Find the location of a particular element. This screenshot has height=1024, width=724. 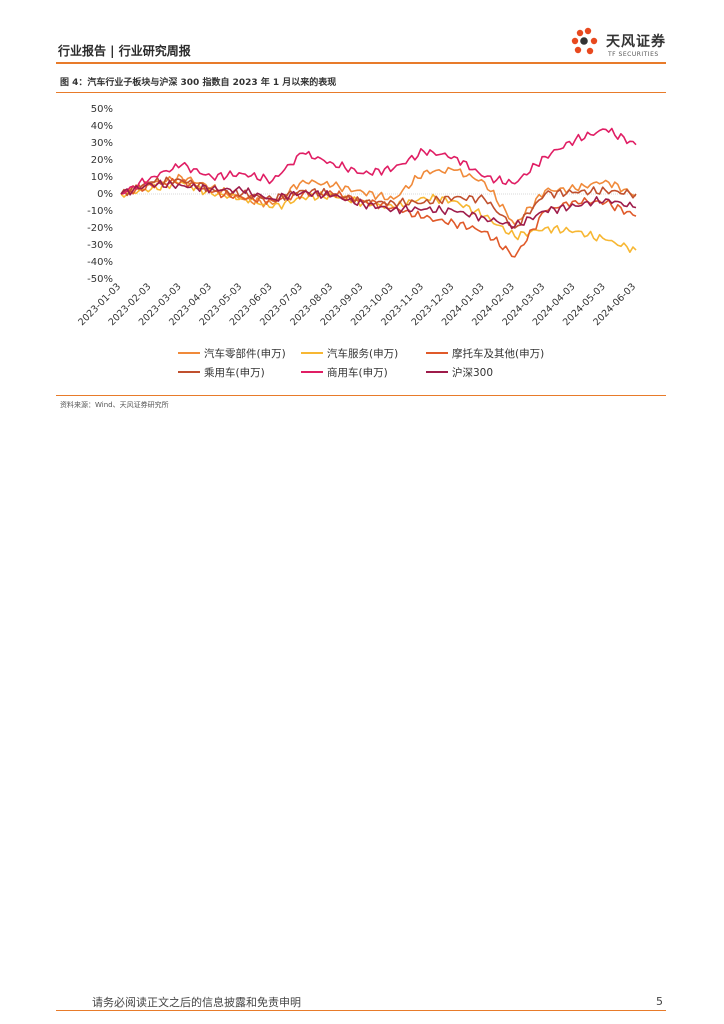

company-logo is located at coordinates (584, 41).